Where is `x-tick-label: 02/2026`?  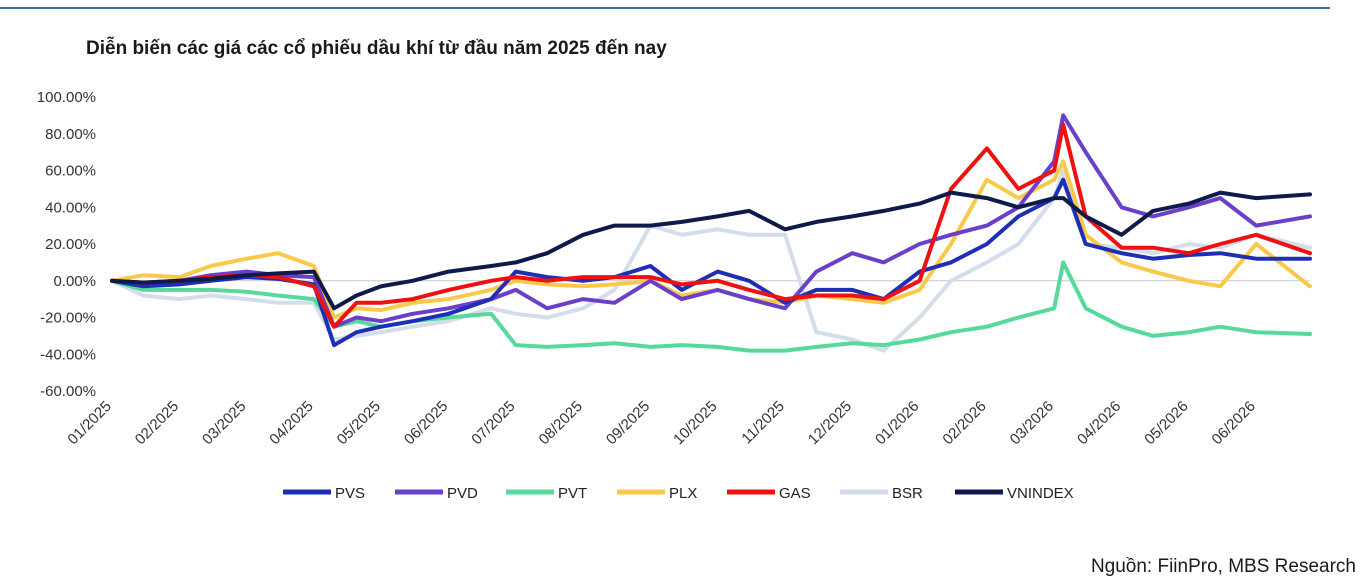 x-tick-label: 02/2026 is located at coordinates (964, 423).